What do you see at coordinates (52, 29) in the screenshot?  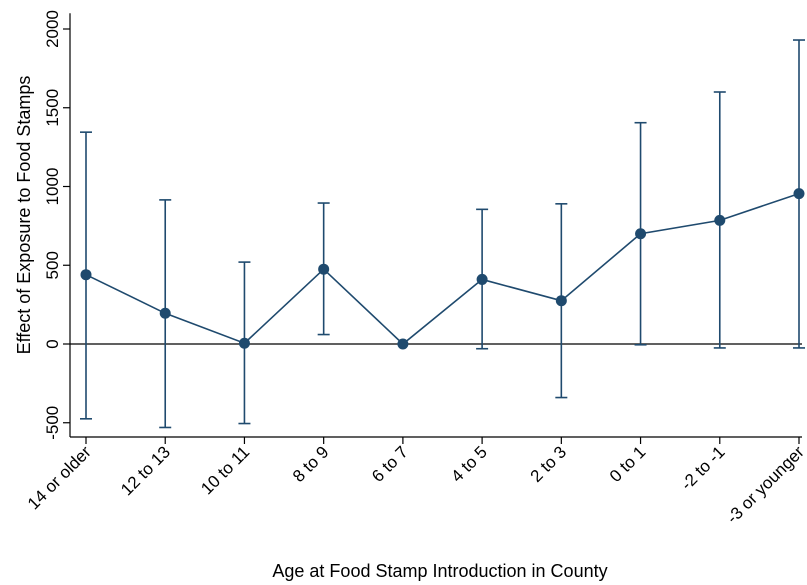 I see `y-tick-label: 2000` at bounding box center [52, 29].